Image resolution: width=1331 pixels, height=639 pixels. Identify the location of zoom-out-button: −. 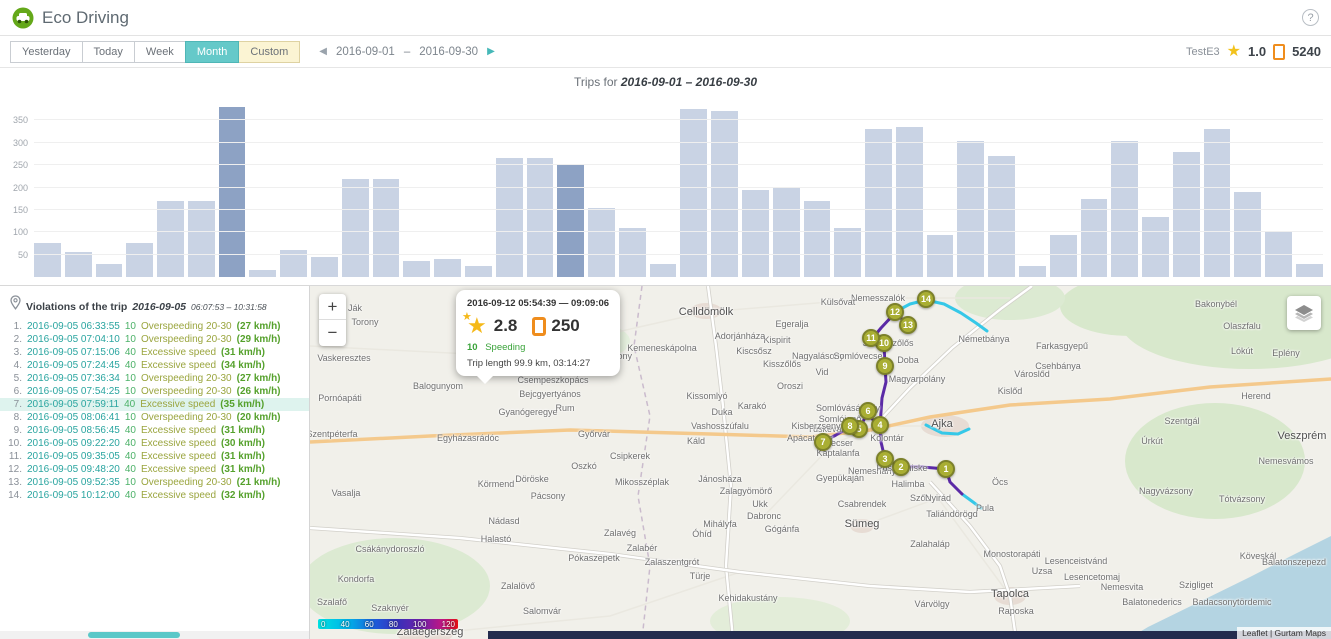
(332, 332).